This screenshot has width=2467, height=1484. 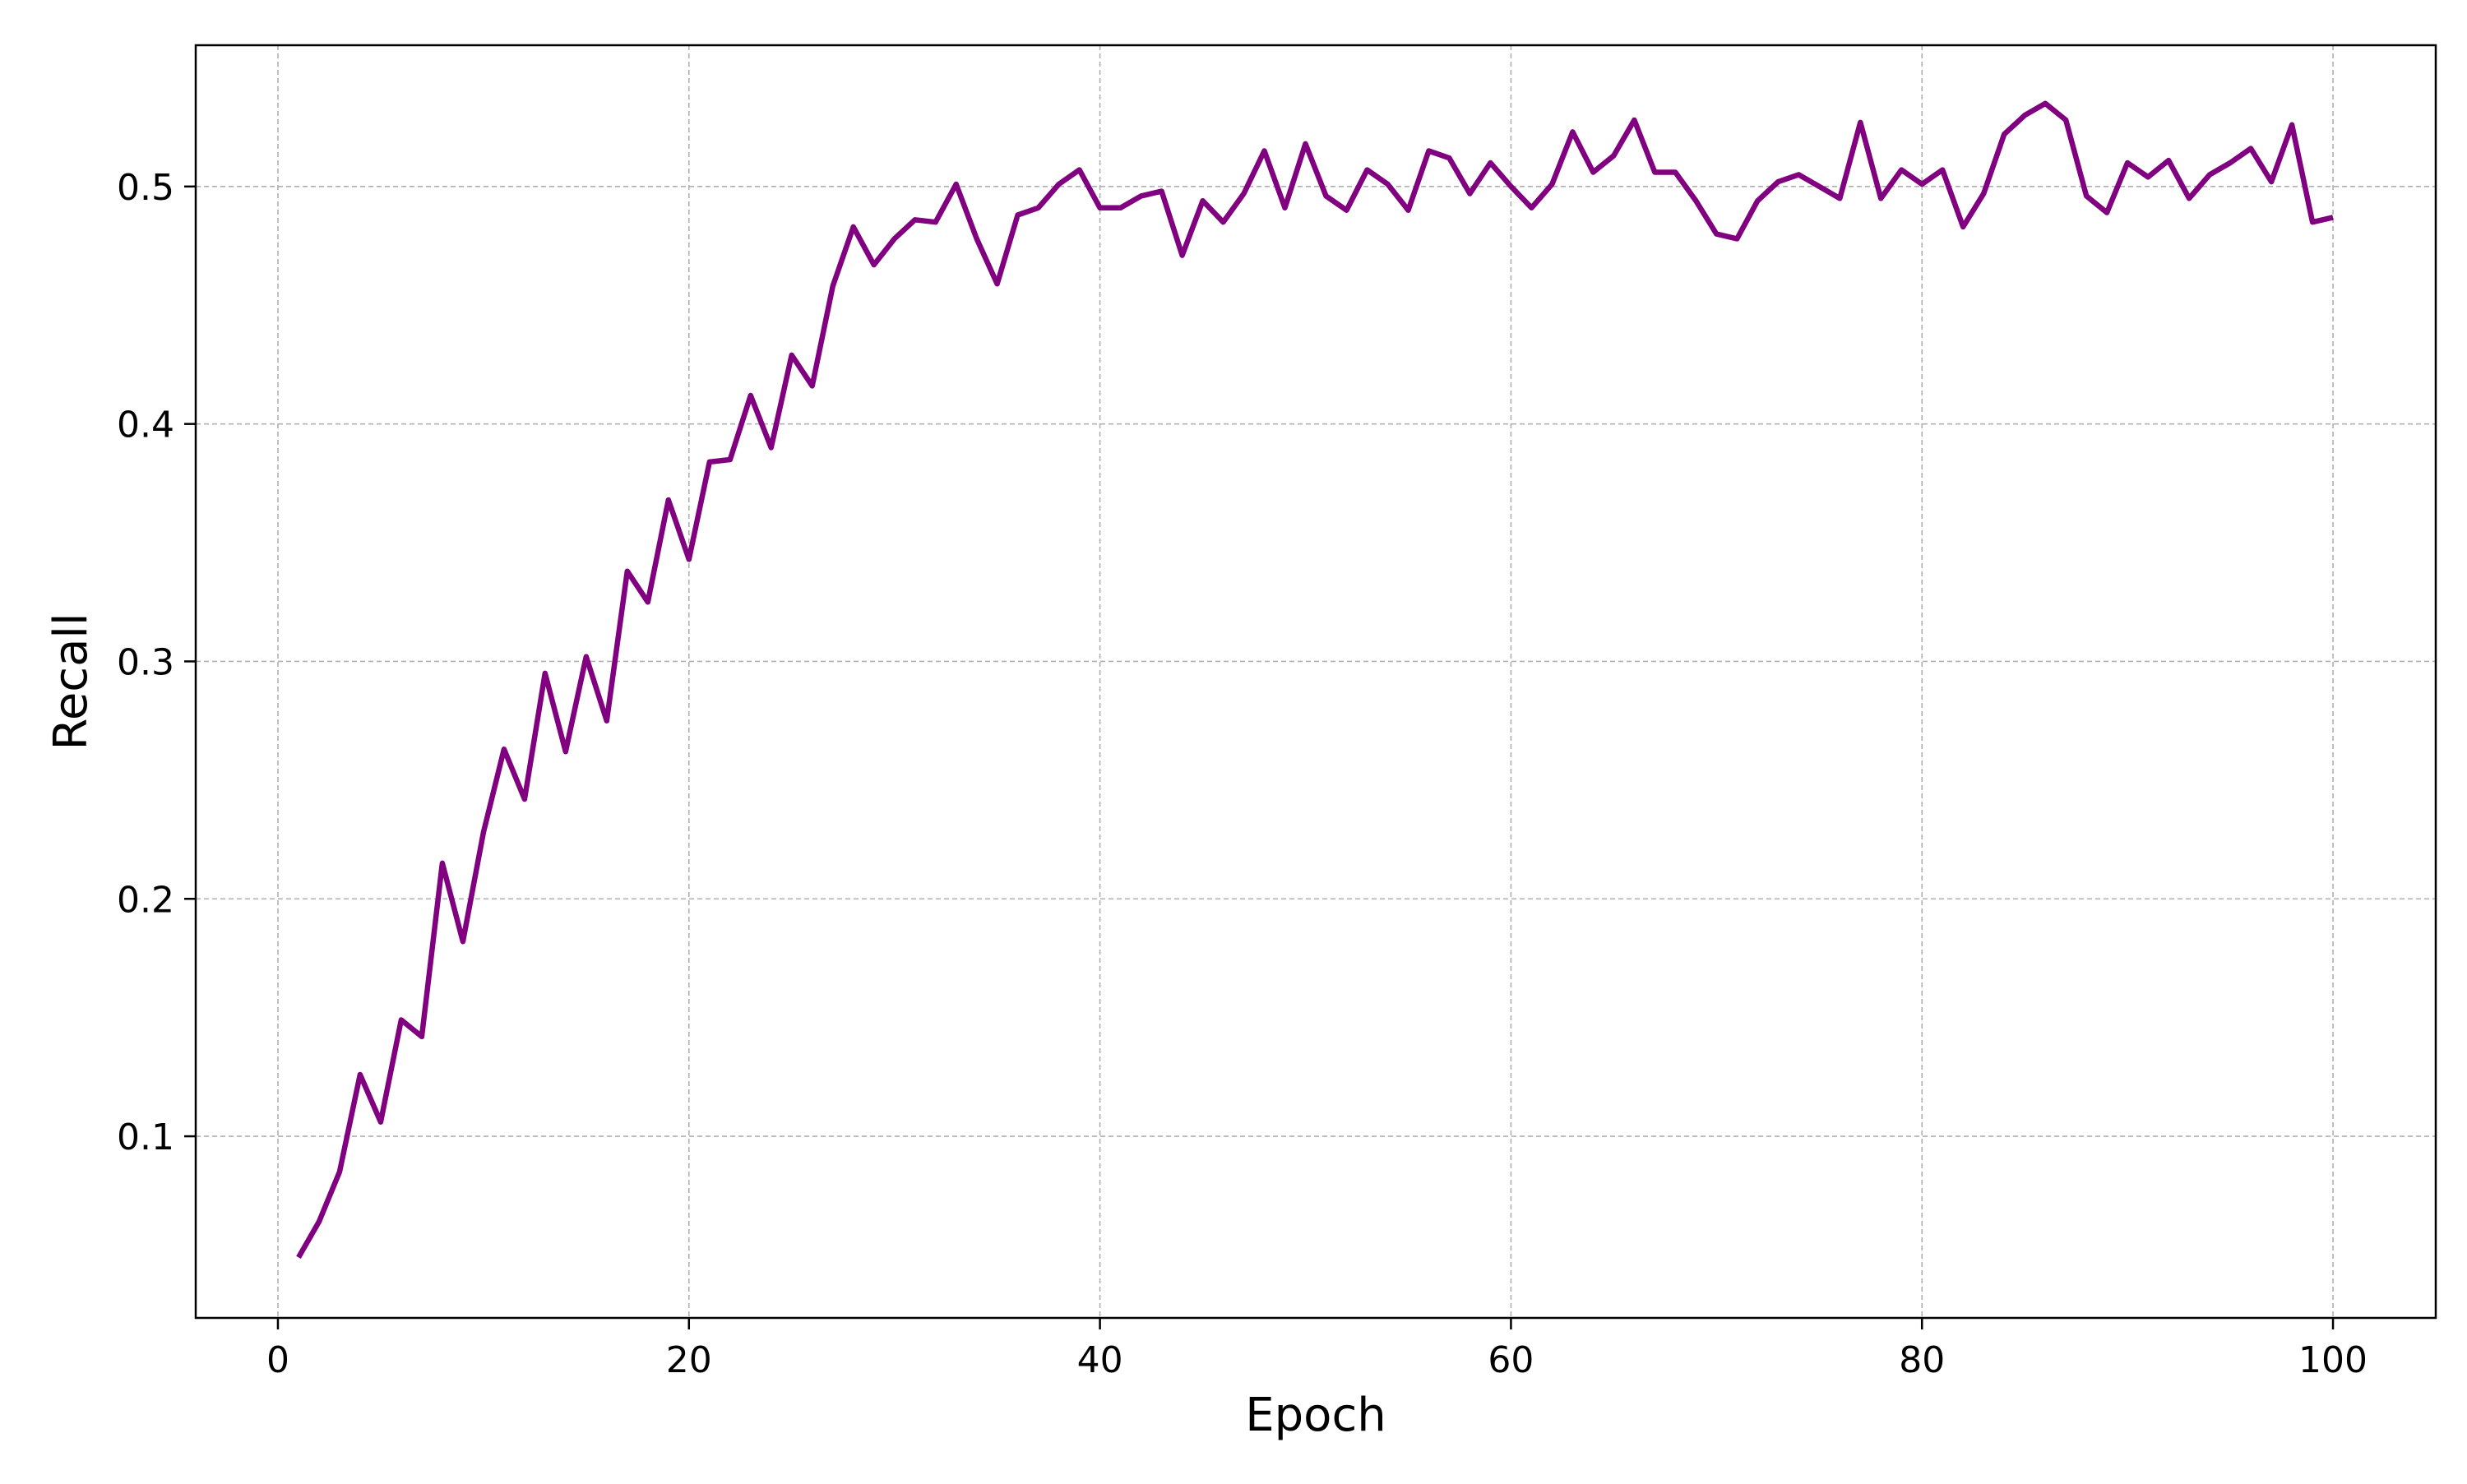 I want to click on y-tick-label: 0.5, so click(x=145, y=188).